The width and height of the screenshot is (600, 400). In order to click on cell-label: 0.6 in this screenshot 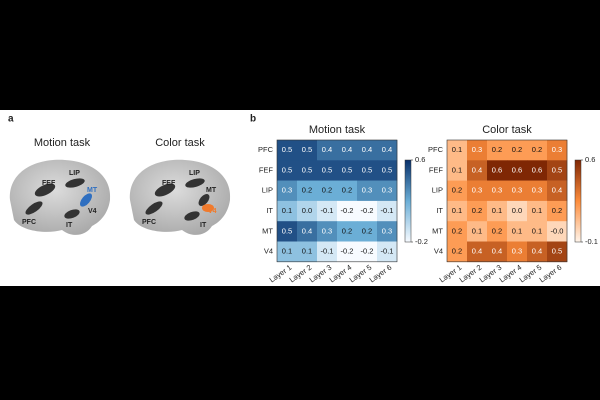, I will do `click(517, 169)`.